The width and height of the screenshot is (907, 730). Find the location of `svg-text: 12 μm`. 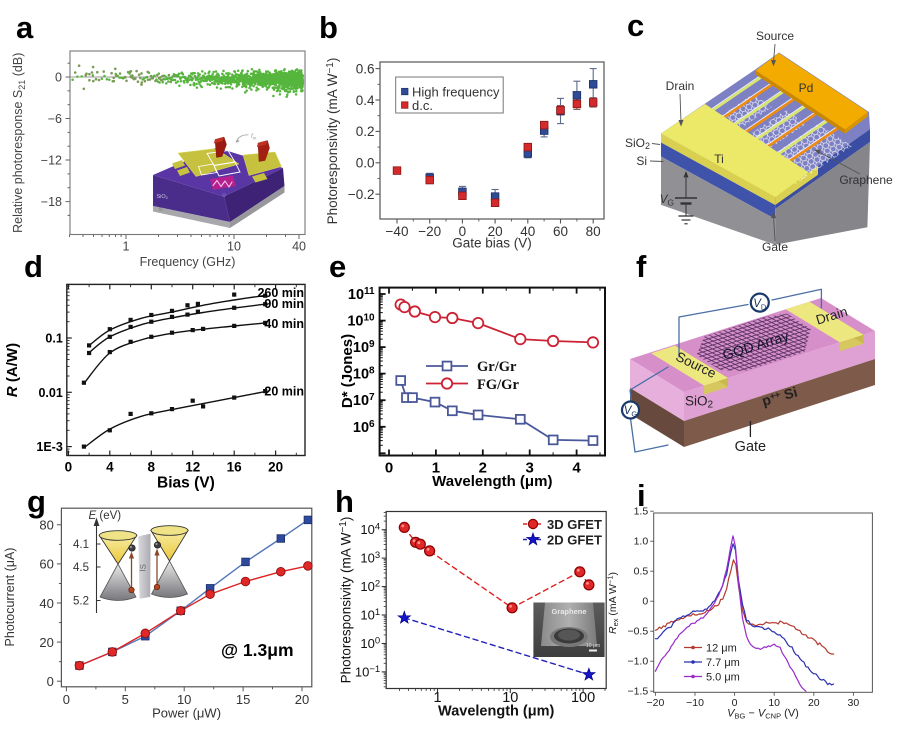

svg-text: 12 μm is located at coordinates (721, 649).